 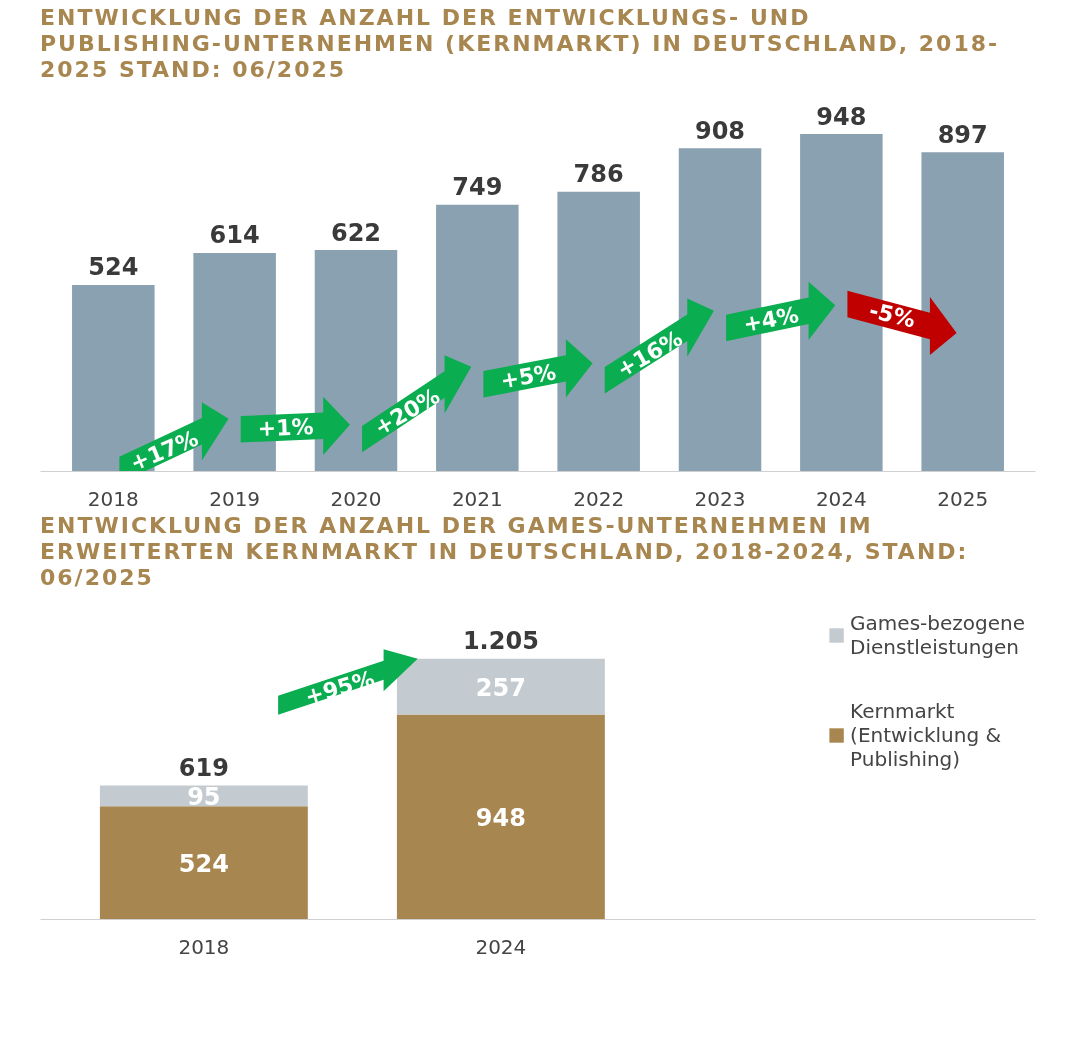 What do you see at coordinates (356, 232) in the screenshot?
I see `data-label: 622` at bounding box center [356, 232].